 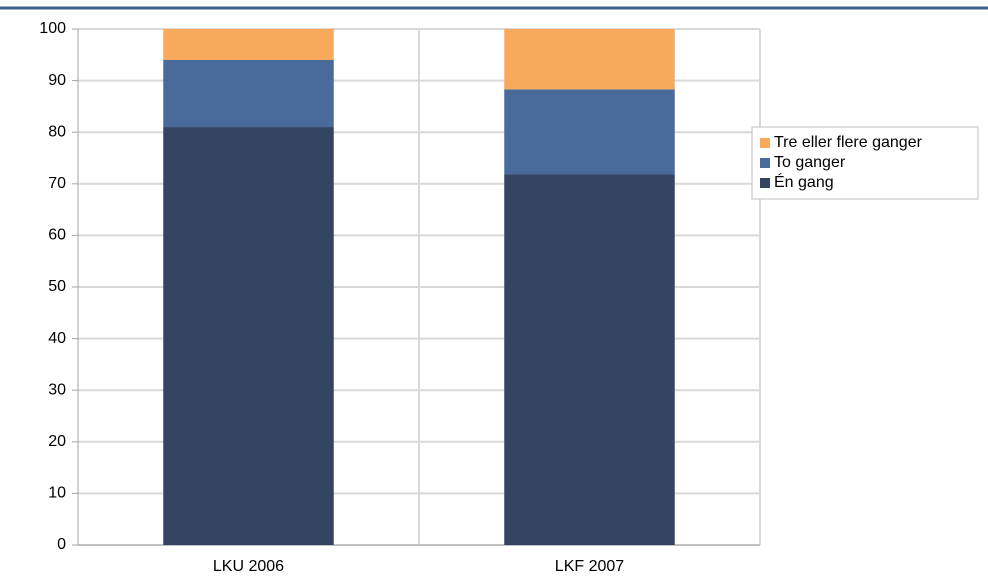 What do you see at coordinates (57, 235) in the screenshot?
I see `y-tick-label: 60` at bounding box center [57, 235].